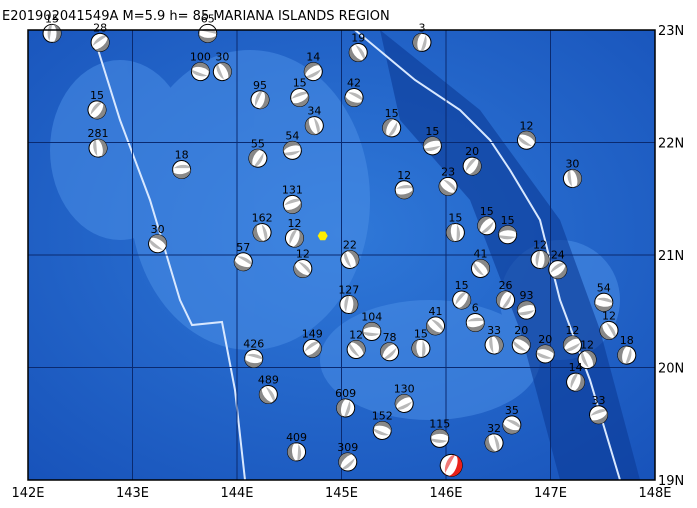  What do you see at coordinates (445, 493) in the screenshot?
I see `x-tick-label: 146E` at bounding box center [445, 493].